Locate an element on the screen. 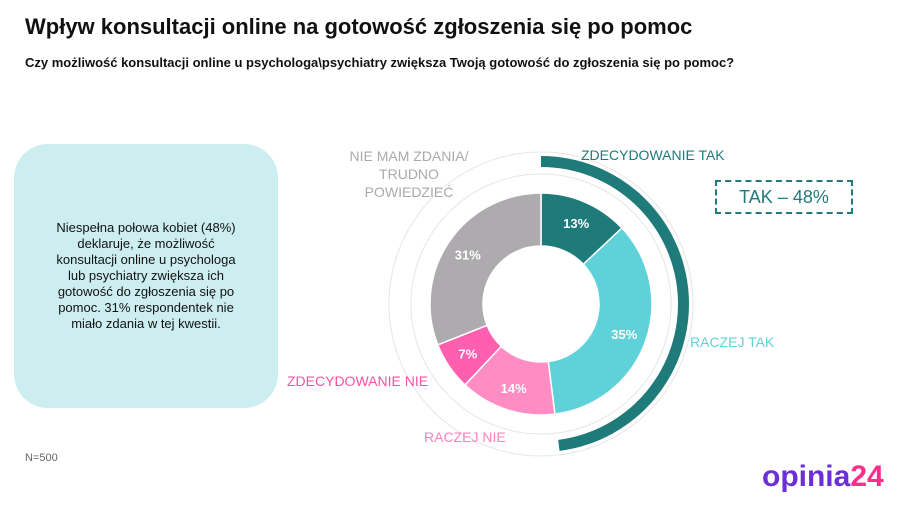  legend-label-4: NIE MAM ZDANIA/ TRUDNO POWIEDZIEĆ is located at coordinates (409, 174).